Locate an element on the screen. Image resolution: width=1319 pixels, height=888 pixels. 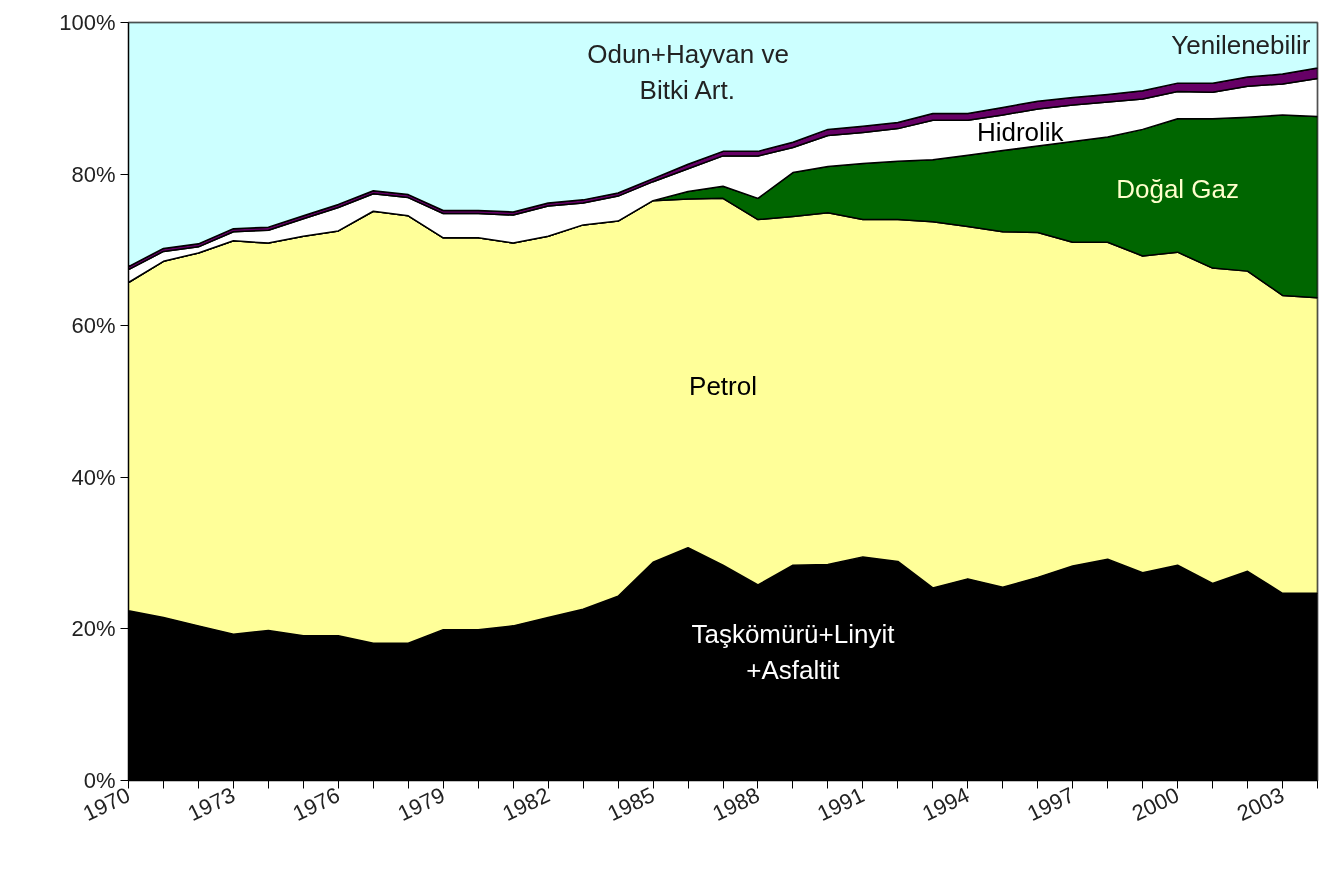
y-tick-label: 80% is located at coordinates (93, 174).